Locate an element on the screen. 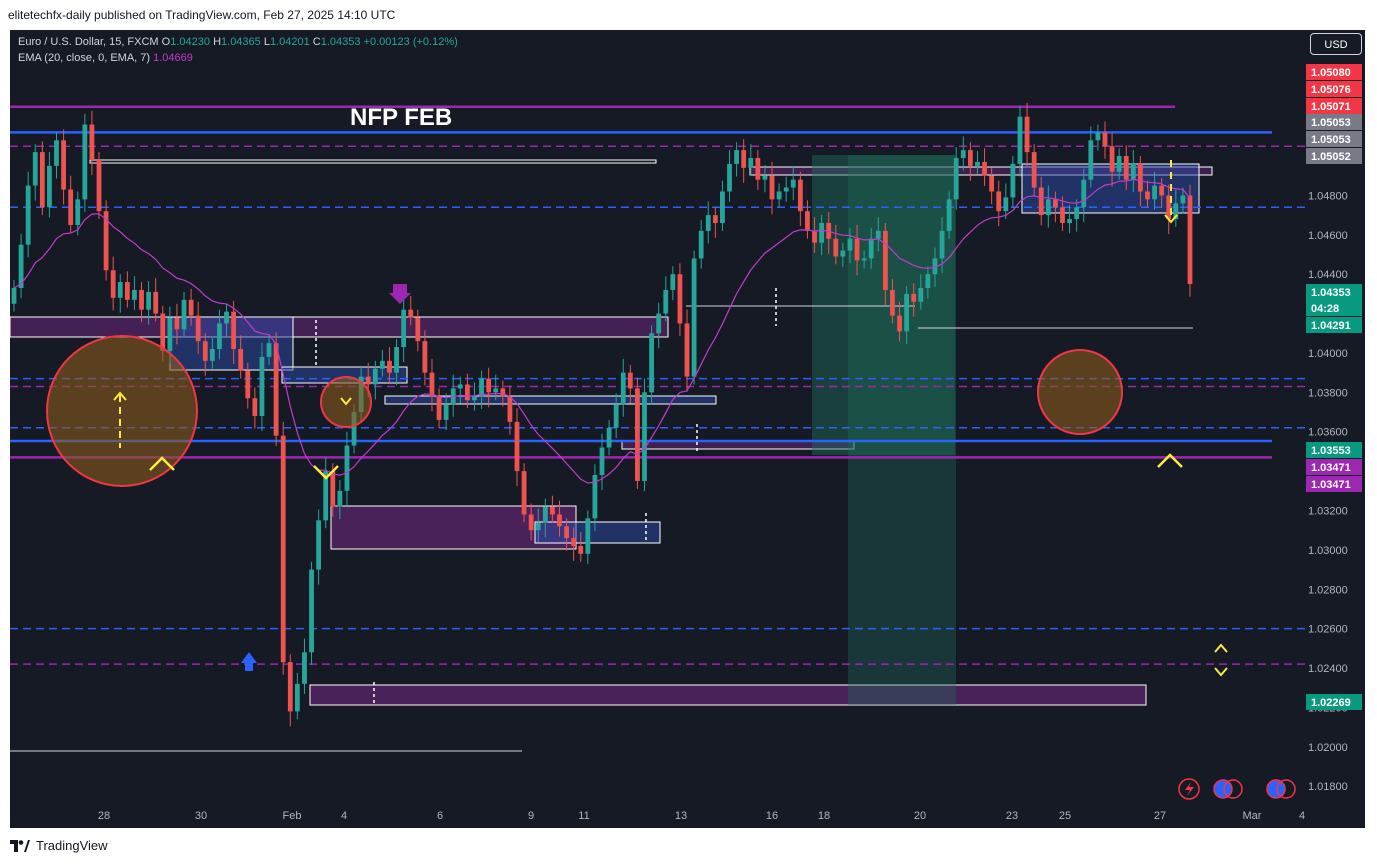 Image resolution: width=1377 pixels, height=864 pixels. low-label: L is located at coordinates (266, 42).